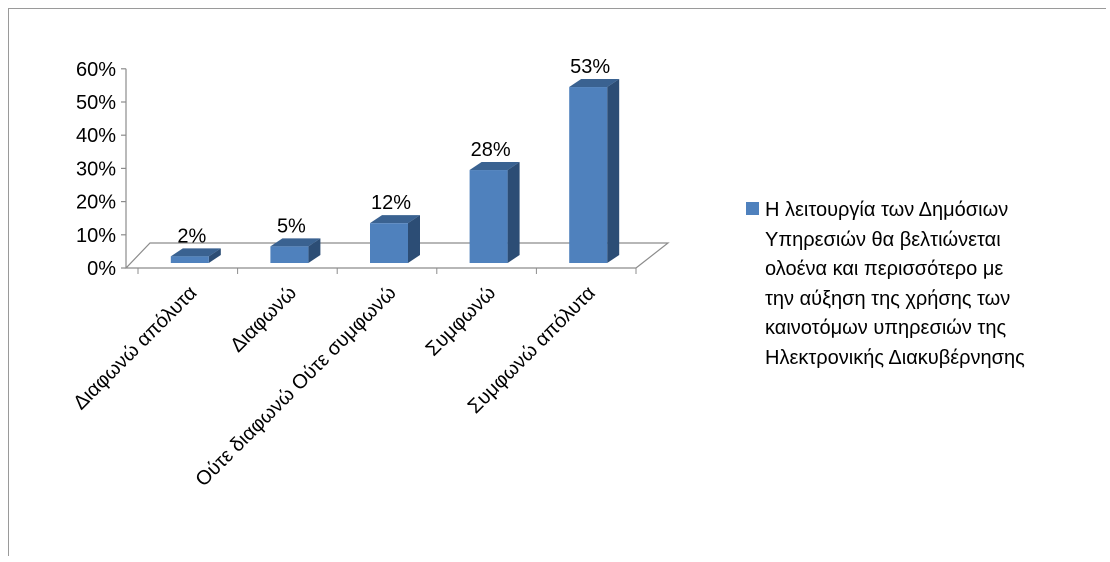 The image size is (1110, 562). I want to click on y-tick-label: 40%, so click(96, 136).